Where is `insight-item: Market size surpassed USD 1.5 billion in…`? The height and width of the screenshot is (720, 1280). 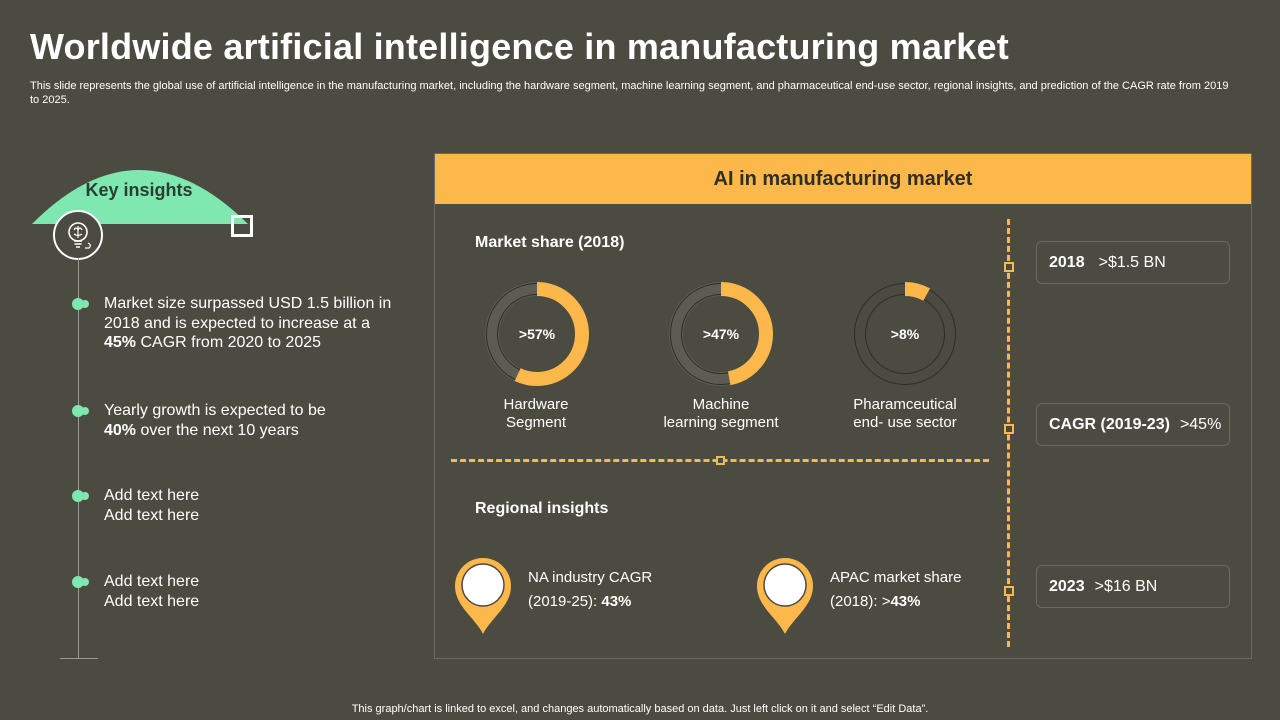
insight-item: Market size surpassed USD 1.5 billion in… is located at coordinates (233, 323).